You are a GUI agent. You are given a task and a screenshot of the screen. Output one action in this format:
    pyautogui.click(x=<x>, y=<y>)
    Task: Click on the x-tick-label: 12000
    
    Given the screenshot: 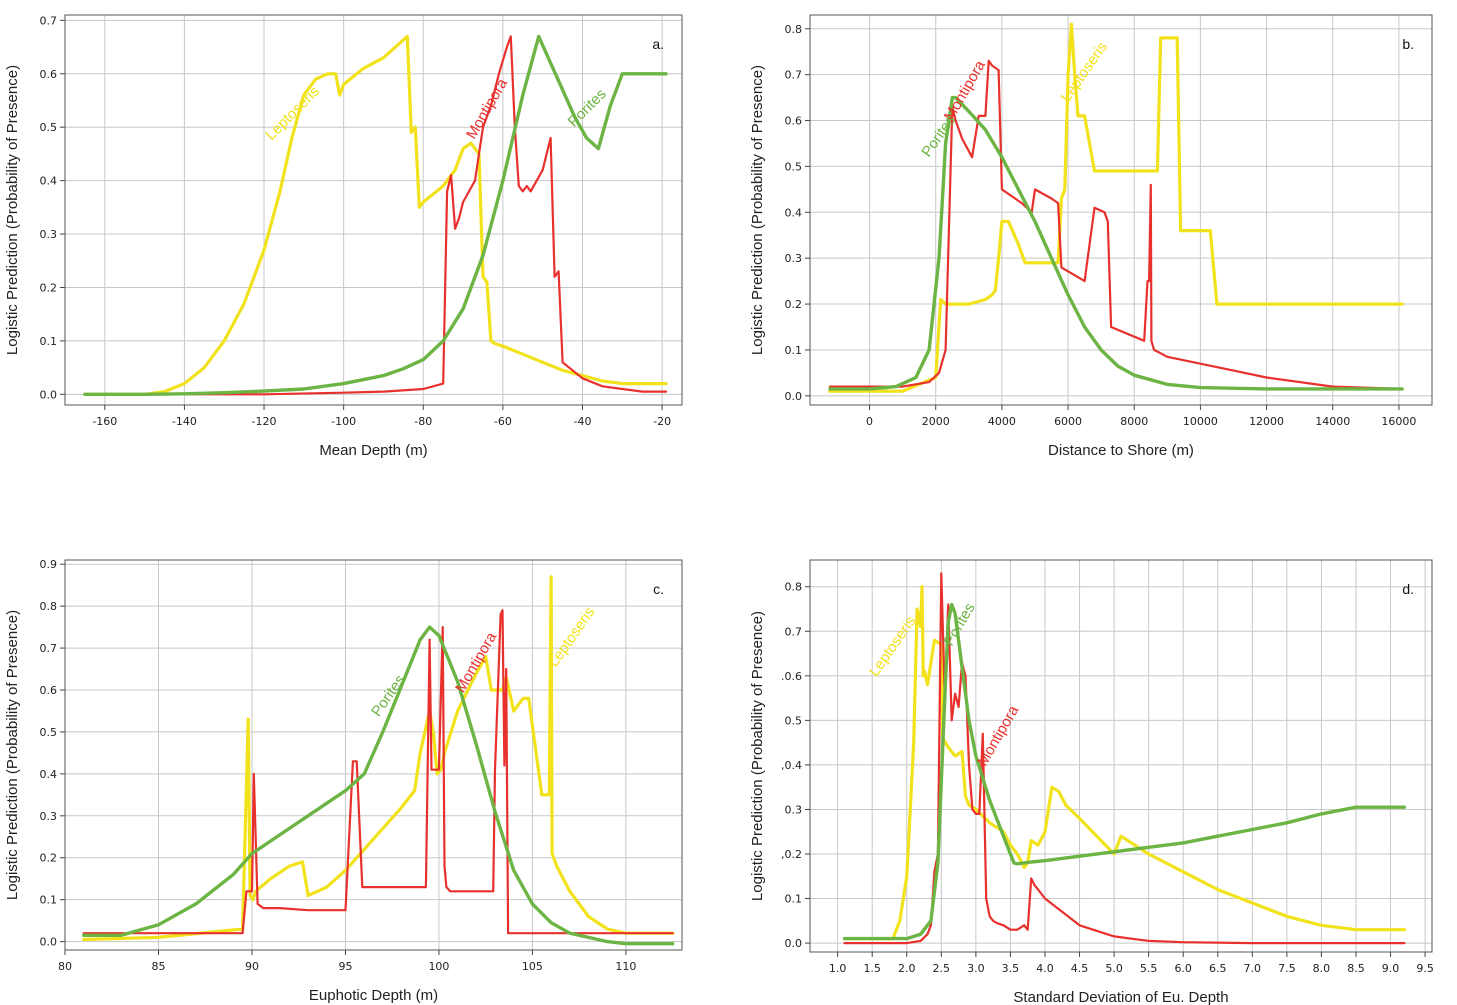 What is the action you would take?
    pyautogui.click(x=1266, y=421)
    